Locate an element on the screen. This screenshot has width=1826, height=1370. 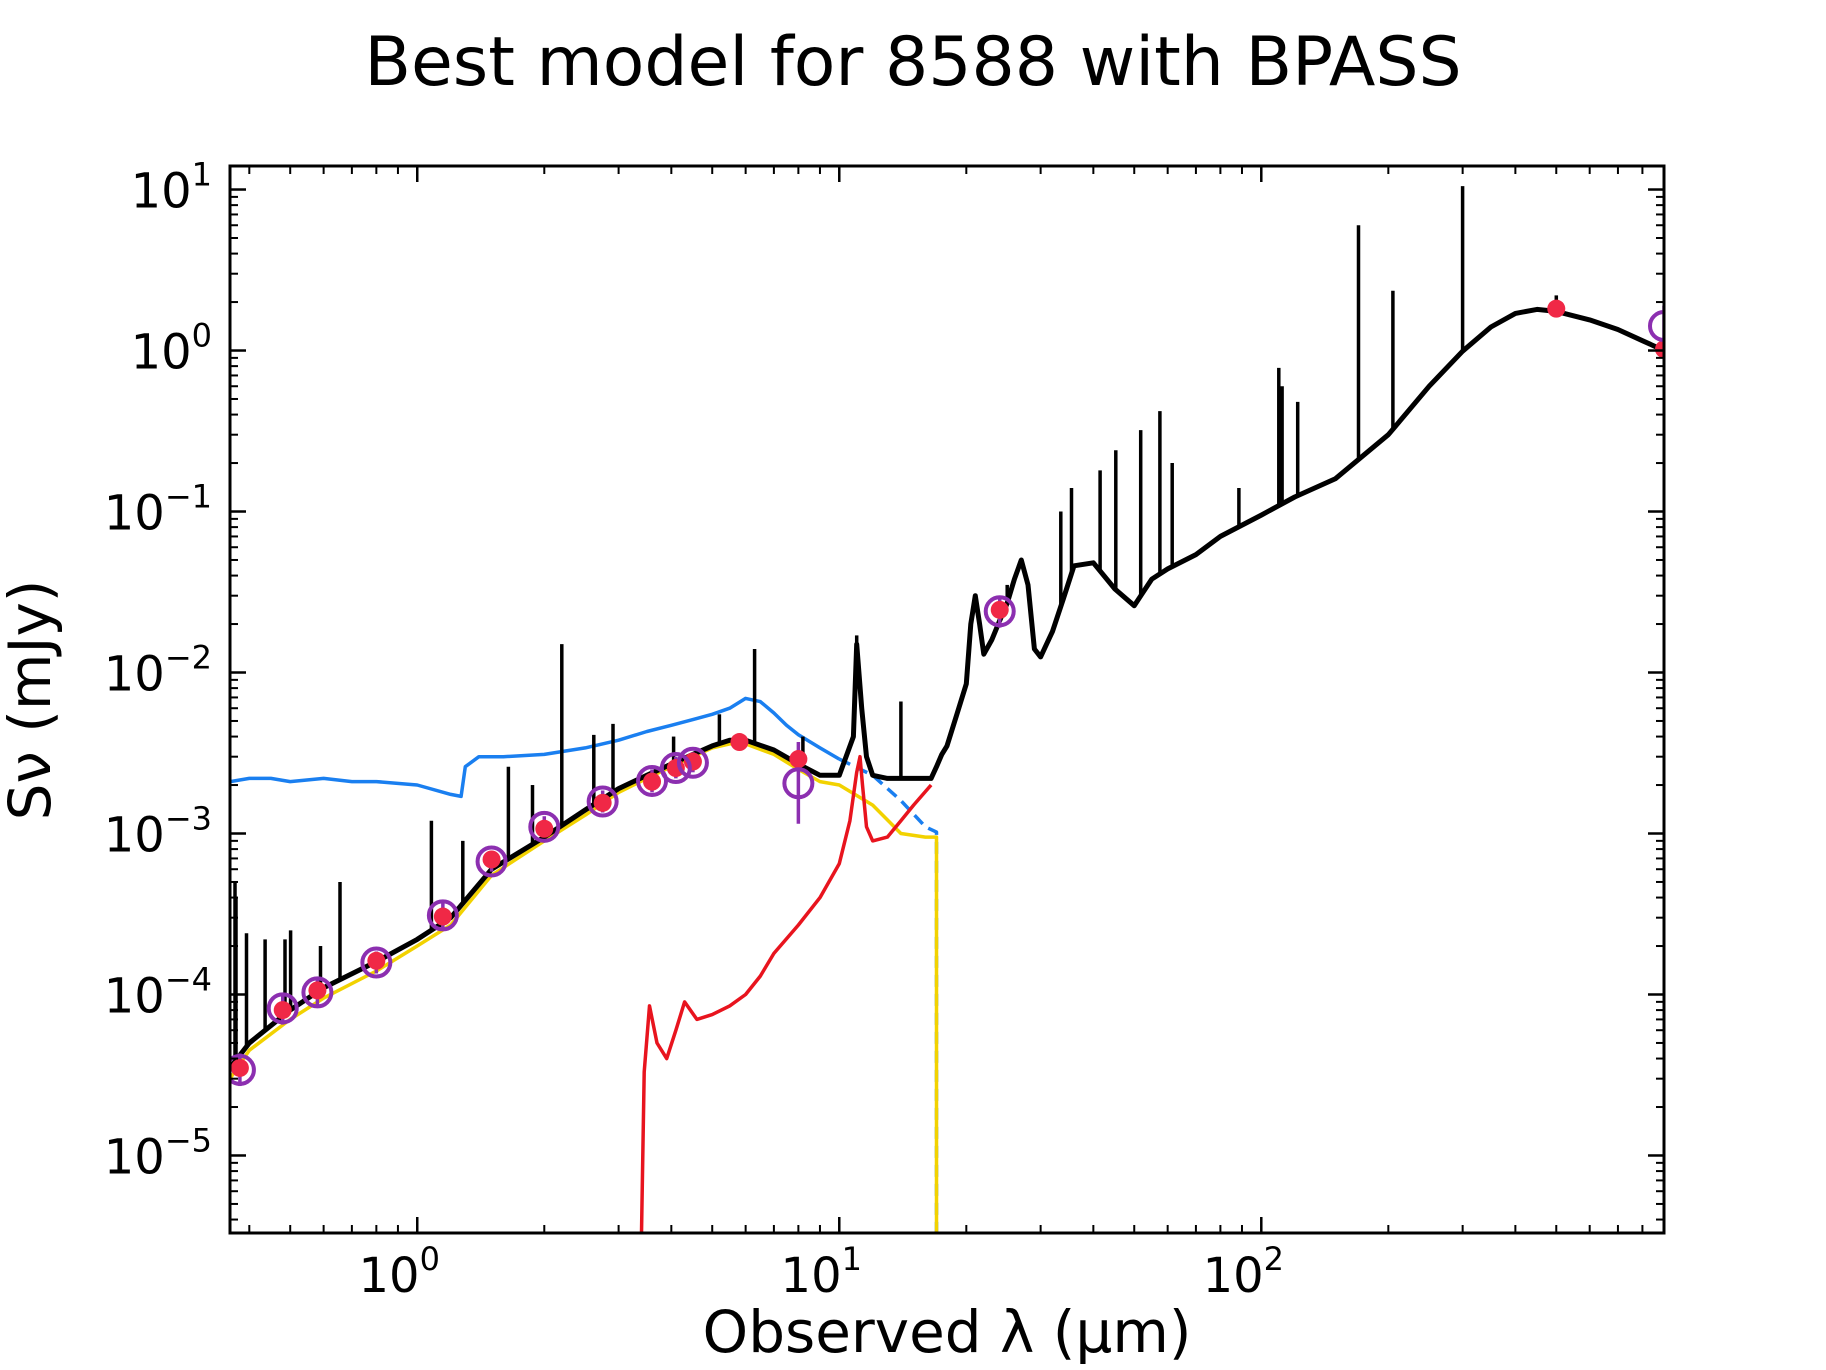
x-tick-label: 10² is located at coordinates (1243, 1272).